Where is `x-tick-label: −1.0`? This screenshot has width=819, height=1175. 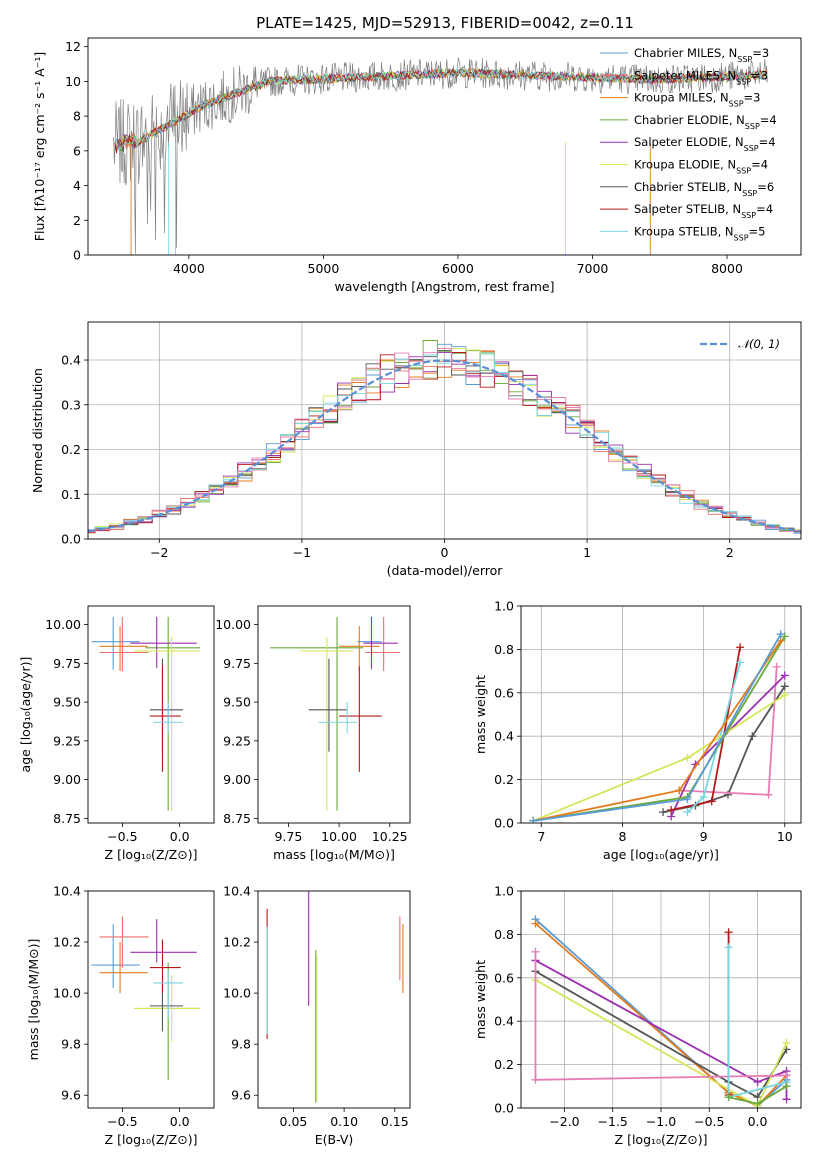 x-tick-label: −1.0 is located at coordinates (661, 1121).